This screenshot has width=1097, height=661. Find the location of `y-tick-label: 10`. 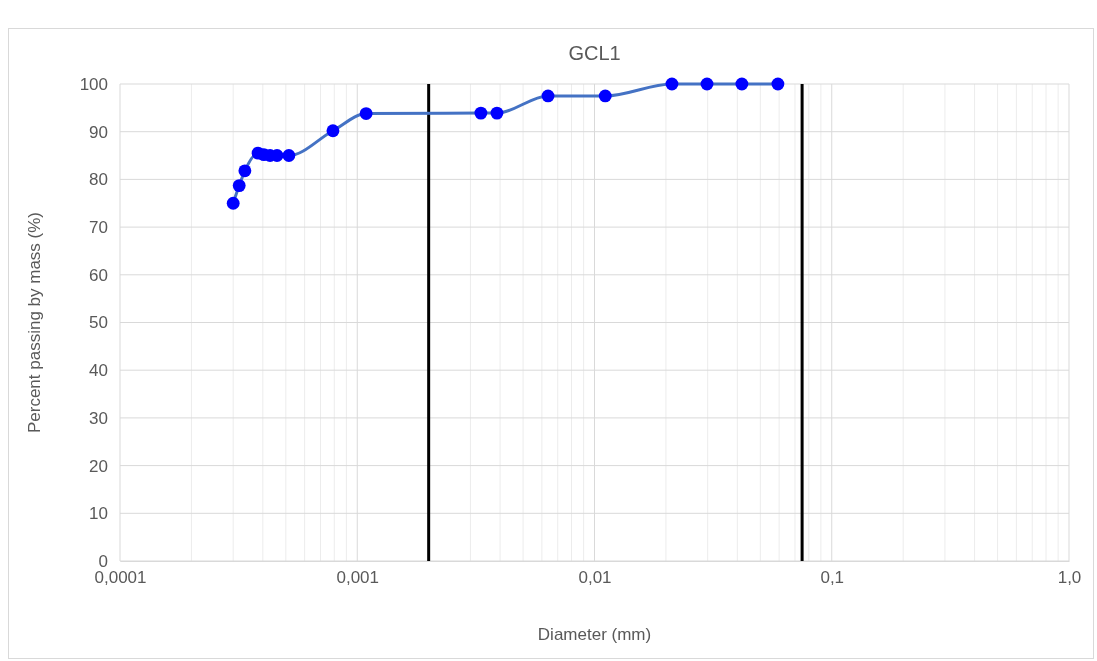

y-tick-label: 10 is located at coordinates (98, 514).